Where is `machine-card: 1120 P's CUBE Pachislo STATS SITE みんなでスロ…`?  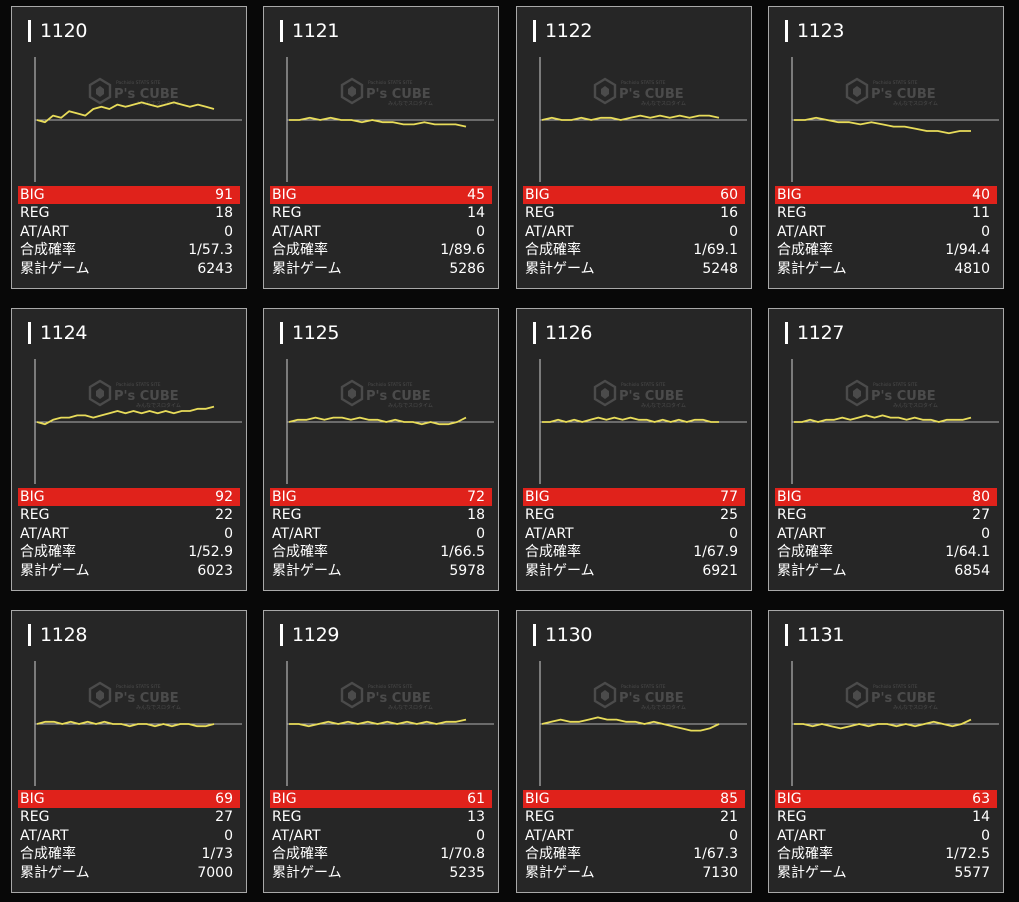 machine-card: 1120 P's CUBE Pachislo STATS SITE みんなでスロ… is located at coordinates (129, 147).